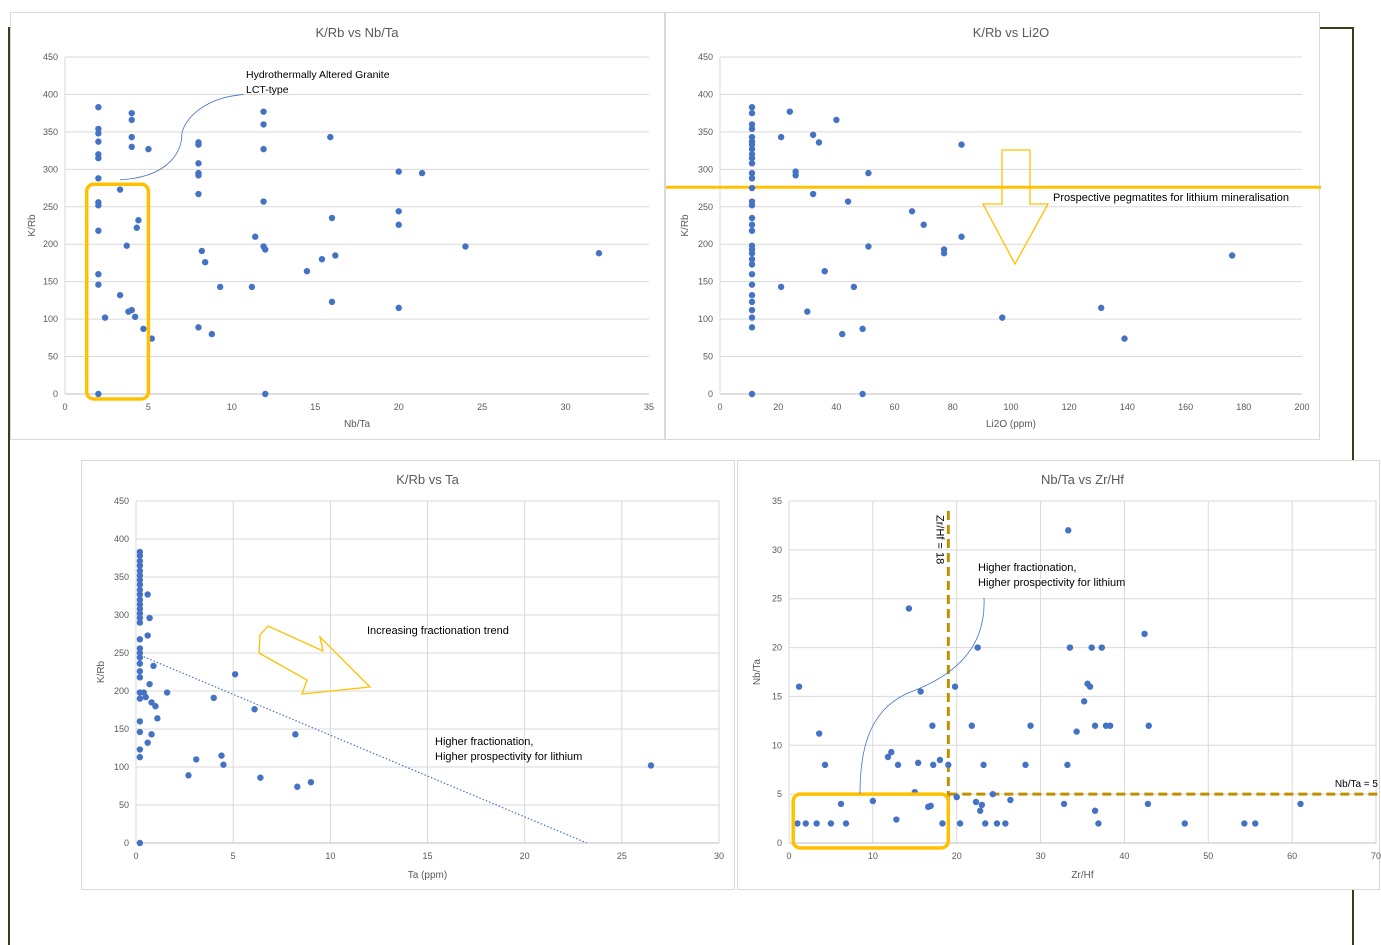  I want to click on chart-title: K/Rb vs Ta, so click(427, 479).